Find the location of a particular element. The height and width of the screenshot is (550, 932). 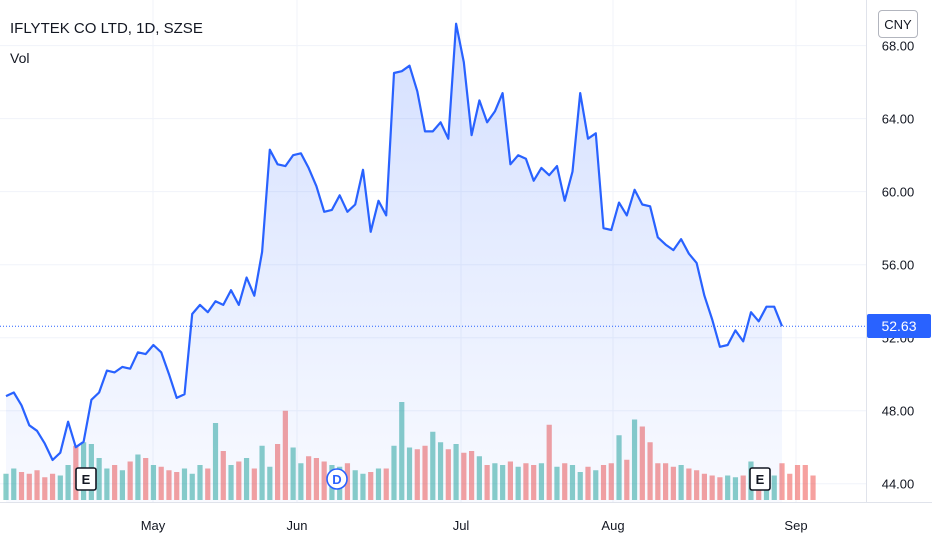

chart-title: IFLYTEK CO LTD, 1D, SZSE is located at coordinates (106, 28).